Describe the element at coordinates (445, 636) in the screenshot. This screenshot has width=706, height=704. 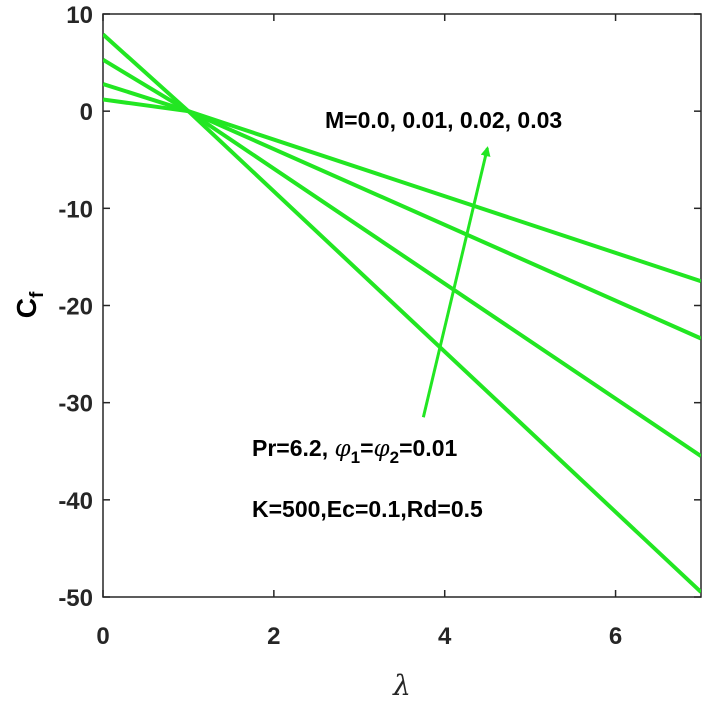
I see `x-tick-label: 4` at that location.